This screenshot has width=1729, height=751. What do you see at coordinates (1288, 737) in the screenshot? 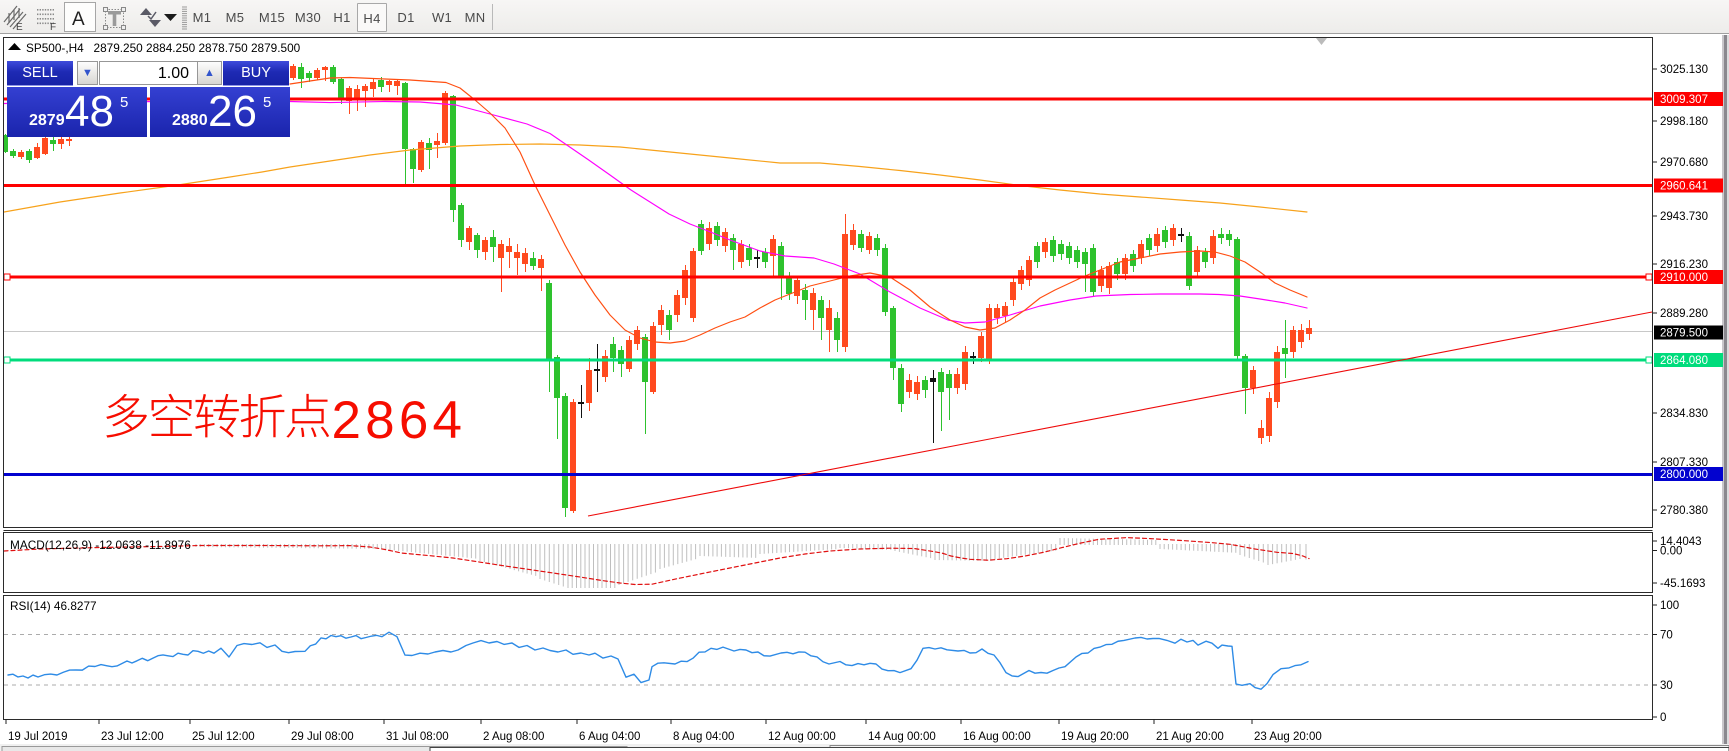
I see `svg-text: 23 Aug 20:00` at bounding box center [1288, 737].